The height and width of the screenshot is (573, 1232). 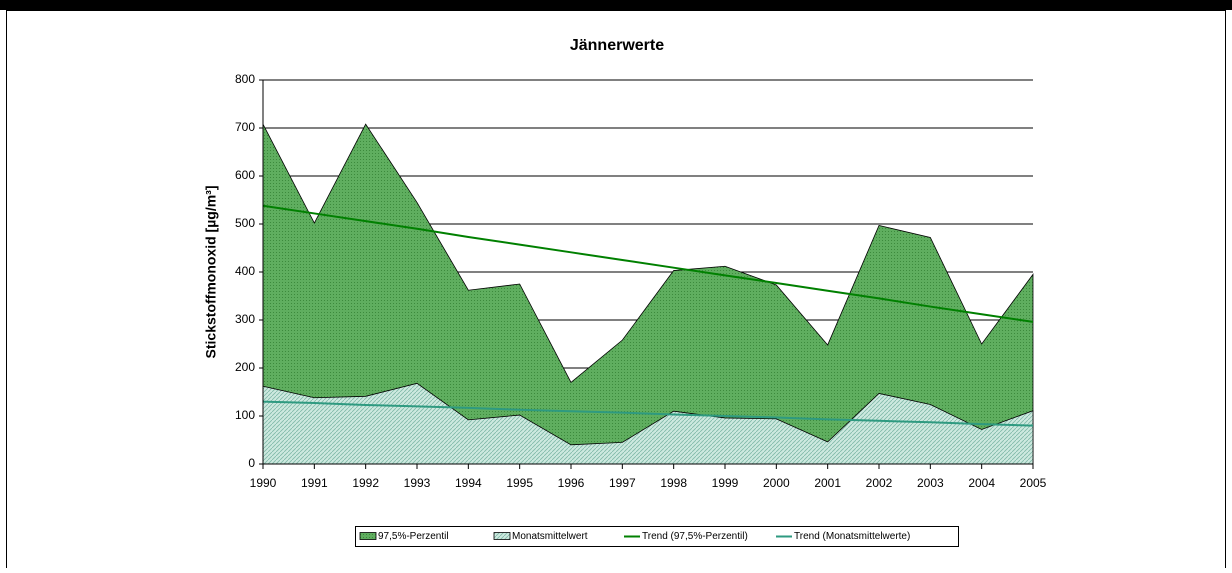 I want to click on y-tick-label: 800, so click(x=245, y=79).